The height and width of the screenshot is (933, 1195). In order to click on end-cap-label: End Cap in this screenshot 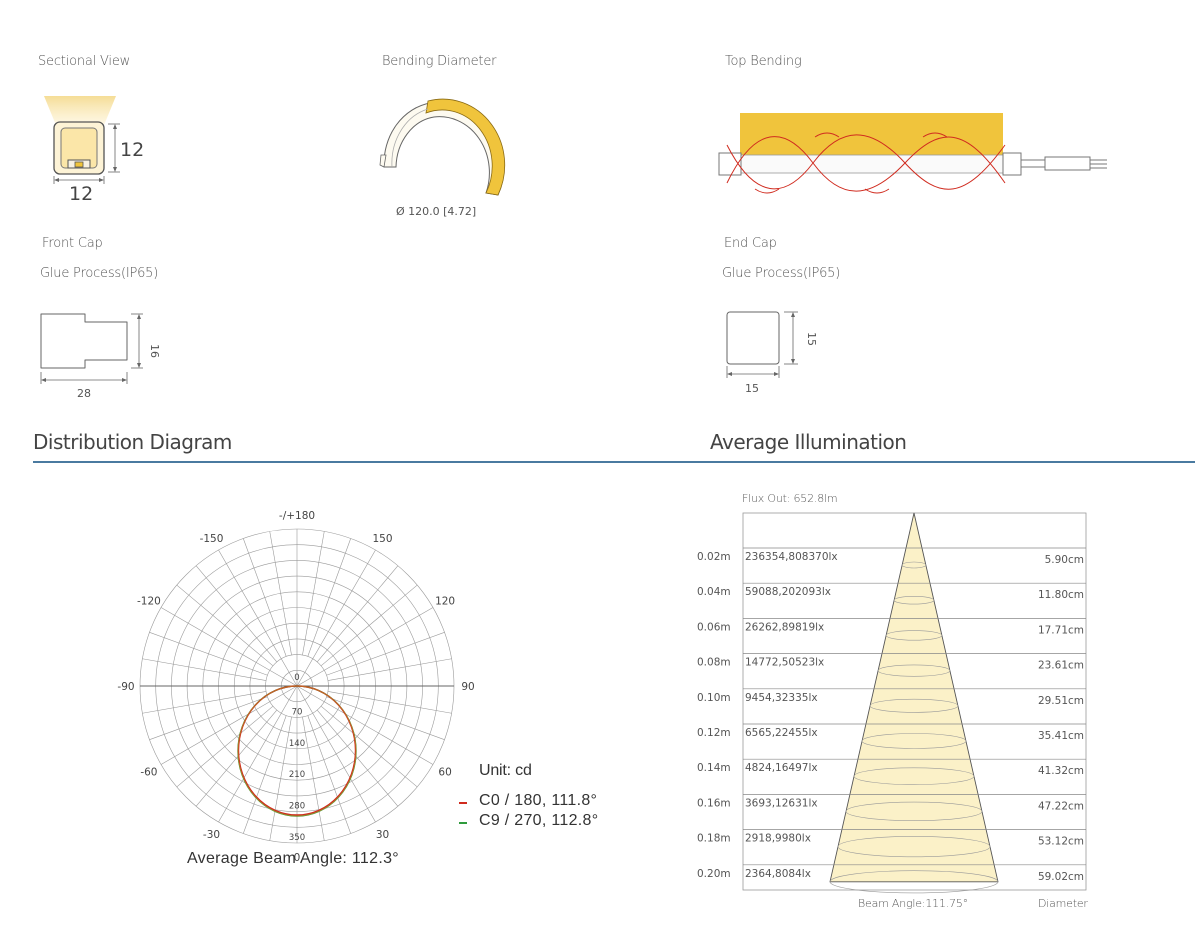, I will do `click(750, 243)`.